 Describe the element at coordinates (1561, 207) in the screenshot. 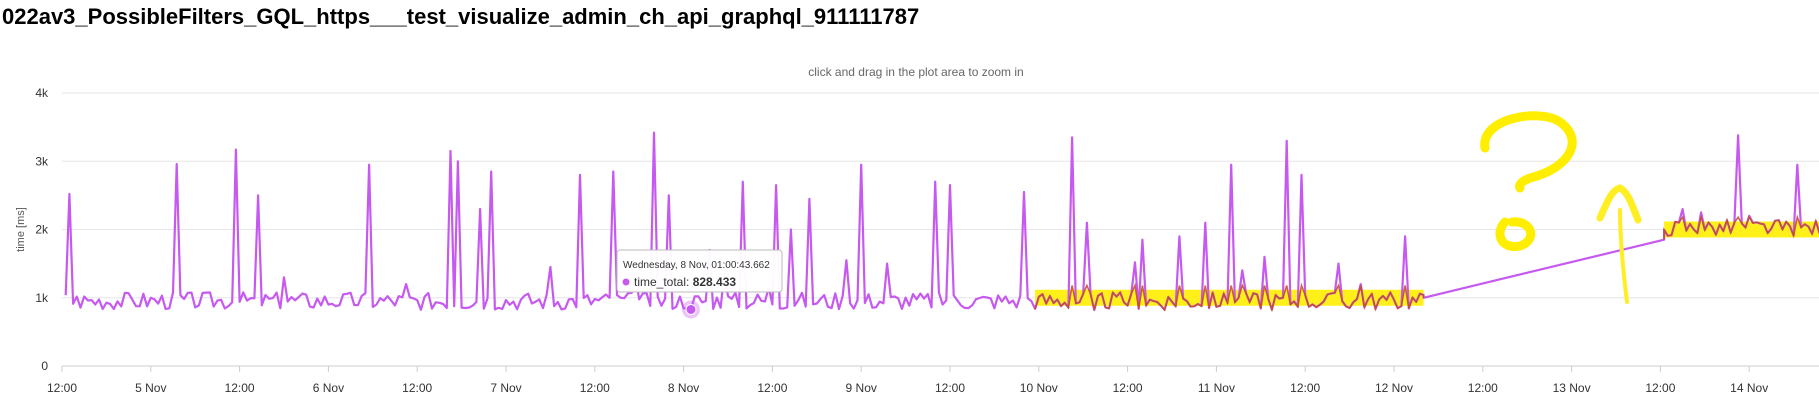

I see `hand-drawn-annotations` at that location.